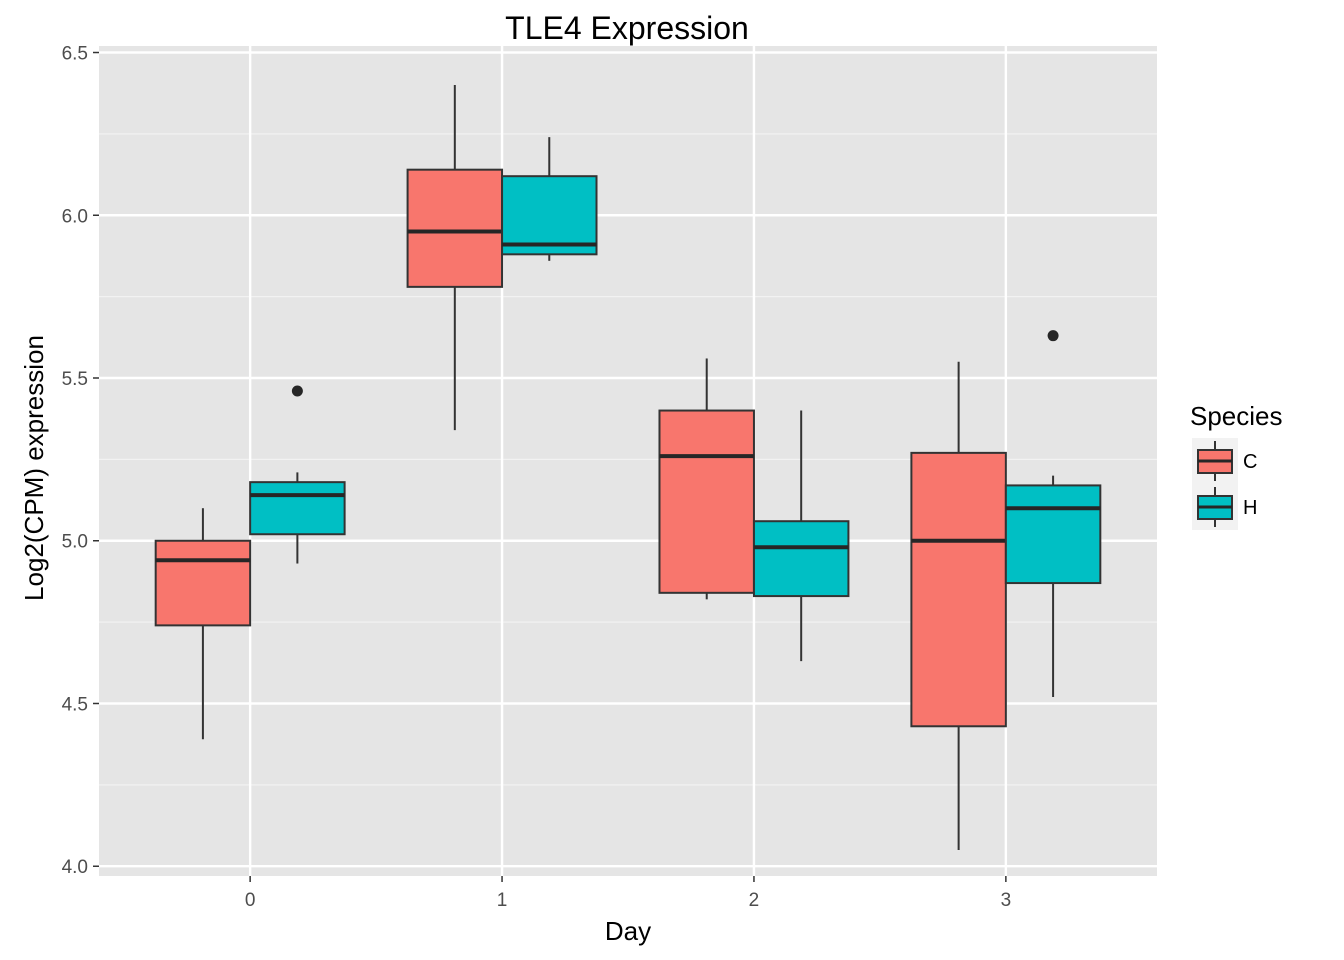  Describe the element at coordinates (1236, 416) in the screenshot. I see `legend-title: Species` at that location.